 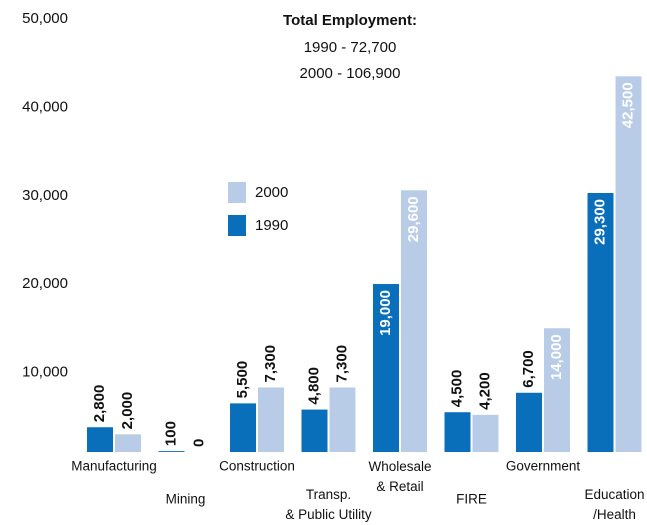 What do you see at coordinates (170, 433) in the screenshot?
I see `value-label: 100` at bounding box center [170, 433].